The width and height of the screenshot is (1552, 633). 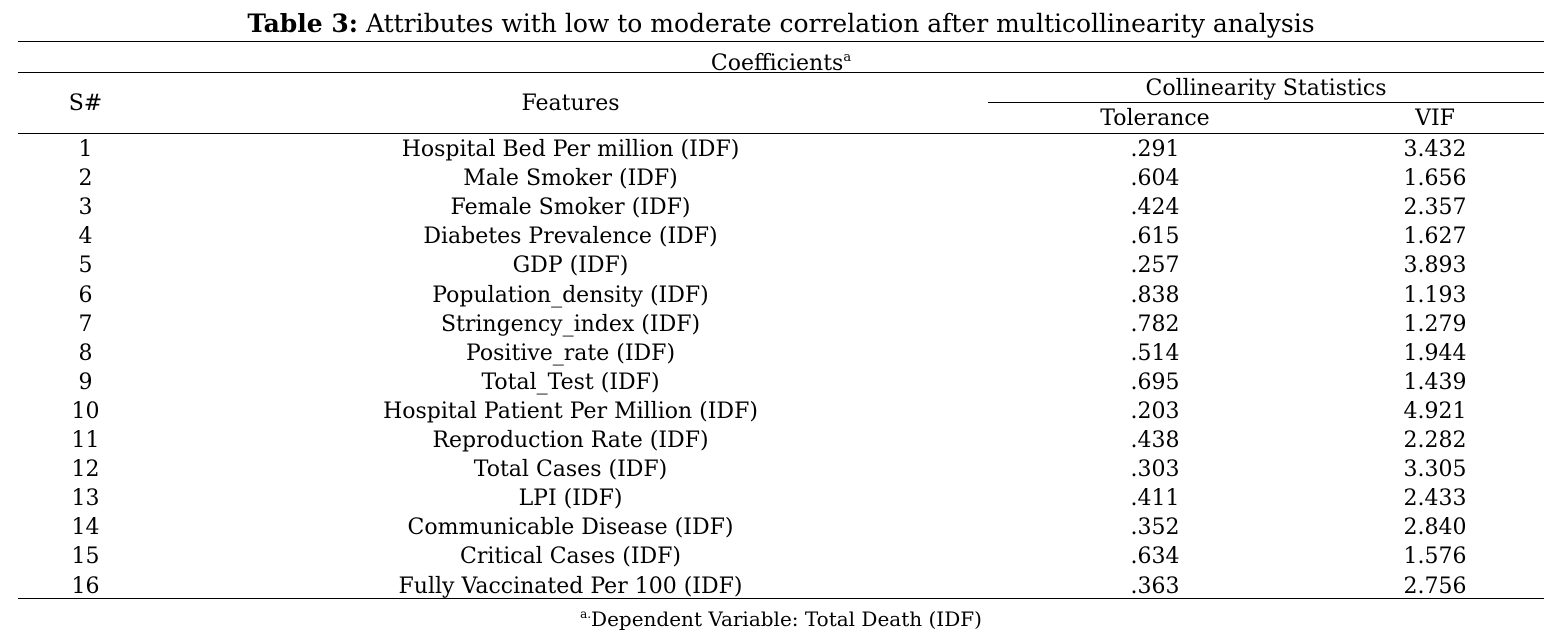 What do you see at coordinates (1435, 411) in the screenshot?
I see `row-vif: 4.921` at bounding box center [1435, 411].